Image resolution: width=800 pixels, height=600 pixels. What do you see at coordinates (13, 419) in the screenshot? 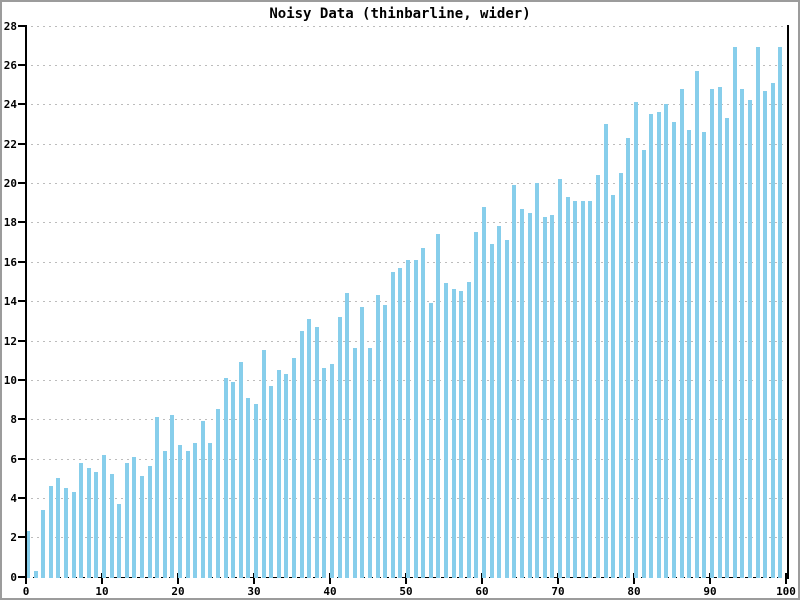
I see `y-tick-label: 8` at bounding box center [13, 419].